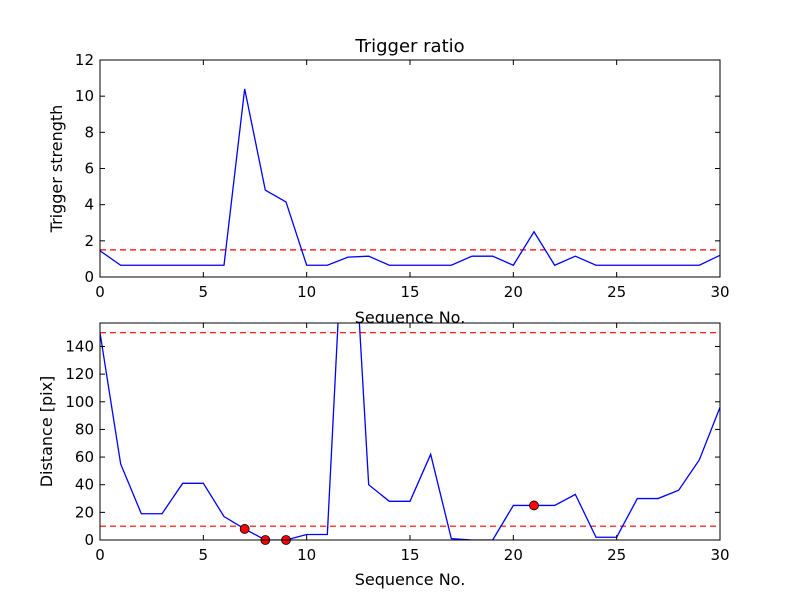 Image resolution: width=800 pixels, height=600 pixels. What do you see at coordinates (84, 60) in the screenshot?
I see `y-tick-label: 12` at bounding box center [84, 60].